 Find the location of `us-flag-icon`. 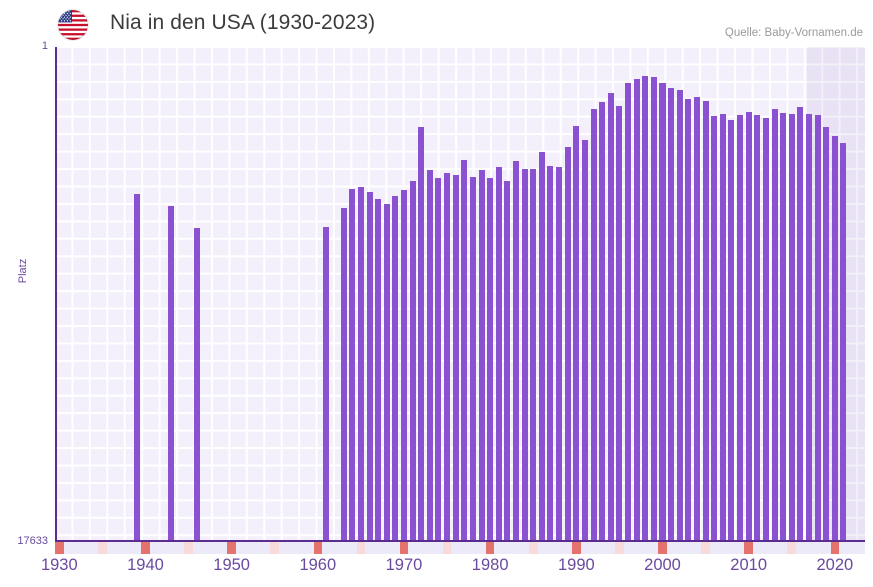

us-flag-icon is located at coordinates (73, 25).